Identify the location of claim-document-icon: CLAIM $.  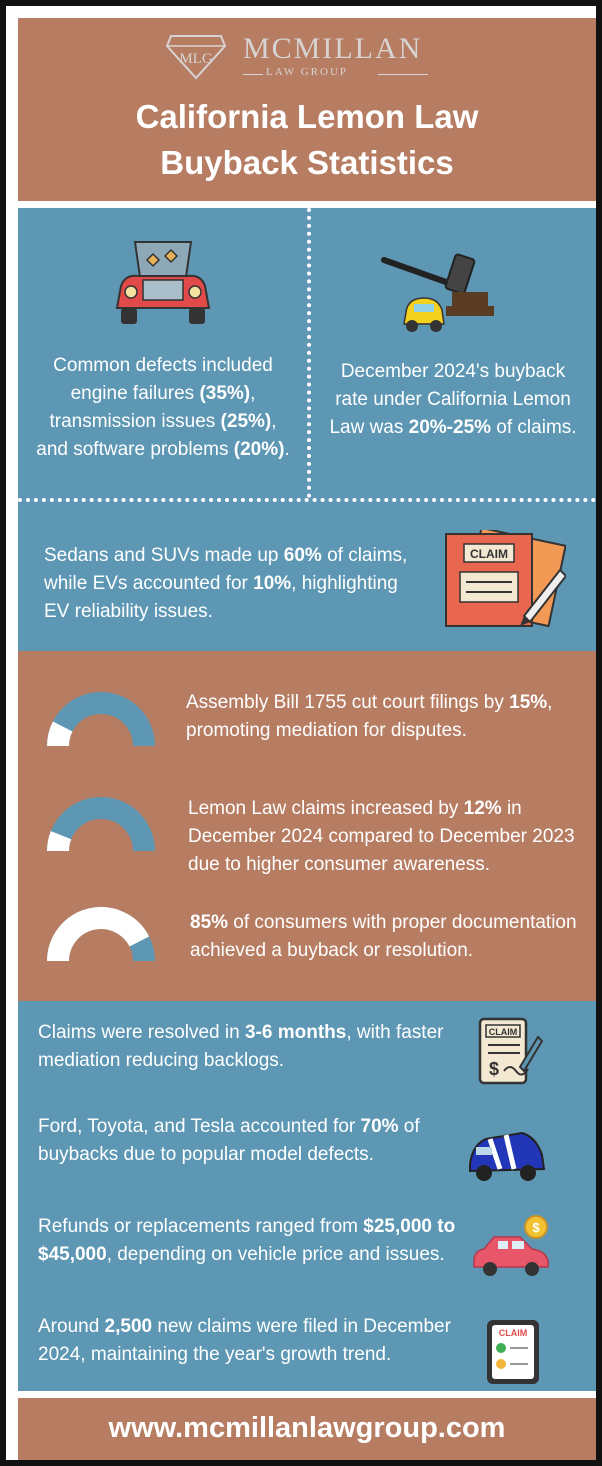
(511, 1051).